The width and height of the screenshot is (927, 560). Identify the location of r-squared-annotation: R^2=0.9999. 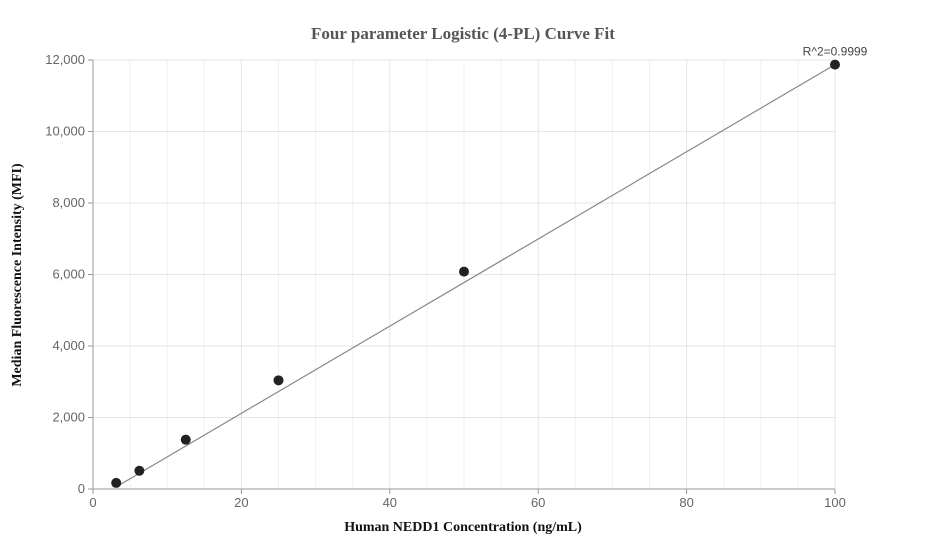
(835, 52).